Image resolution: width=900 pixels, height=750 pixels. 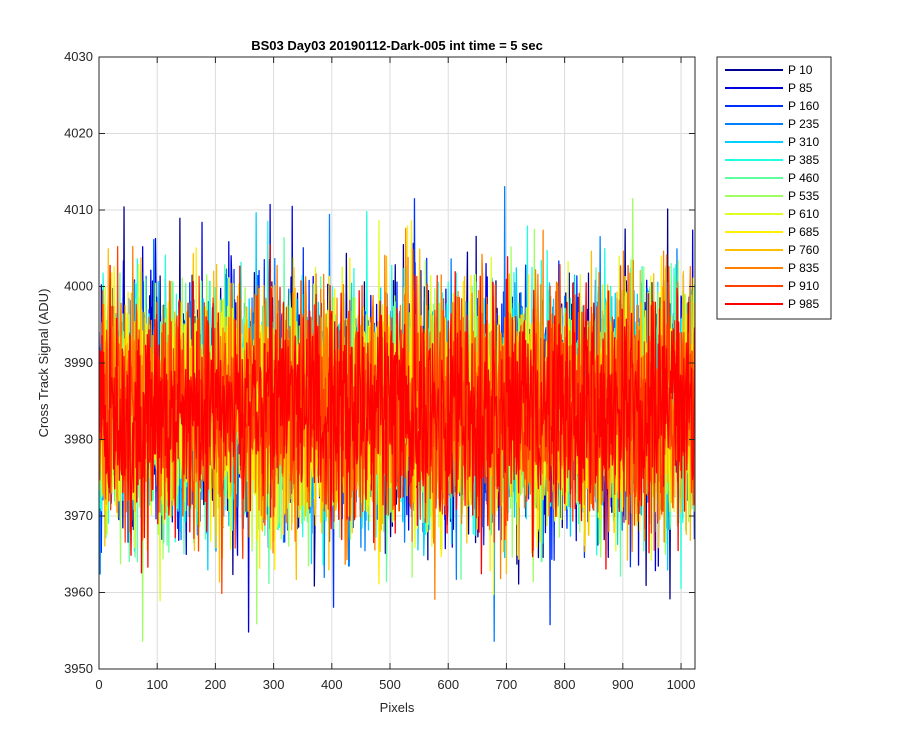 I want to click on legend-label: P 685, so click(x=803, y=232).